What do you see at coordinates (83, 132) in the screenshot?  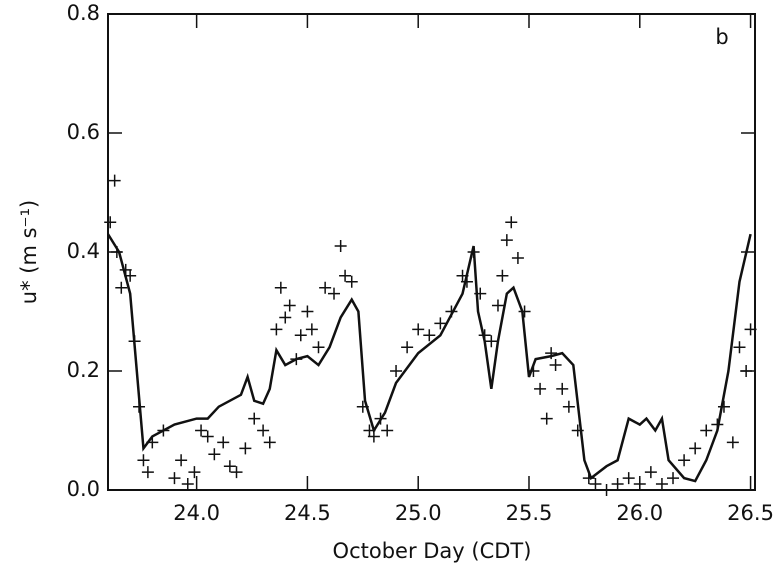 I see `y-tick-label: 0.6` at bounding box center [83, 132].